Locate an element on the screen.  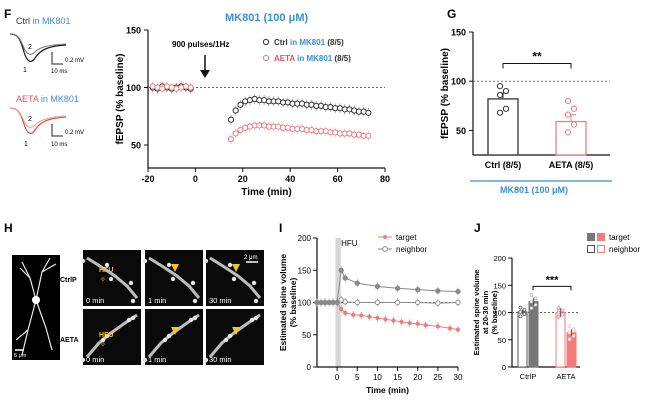
arrowhead-icon is located at coordinates (175, 268).